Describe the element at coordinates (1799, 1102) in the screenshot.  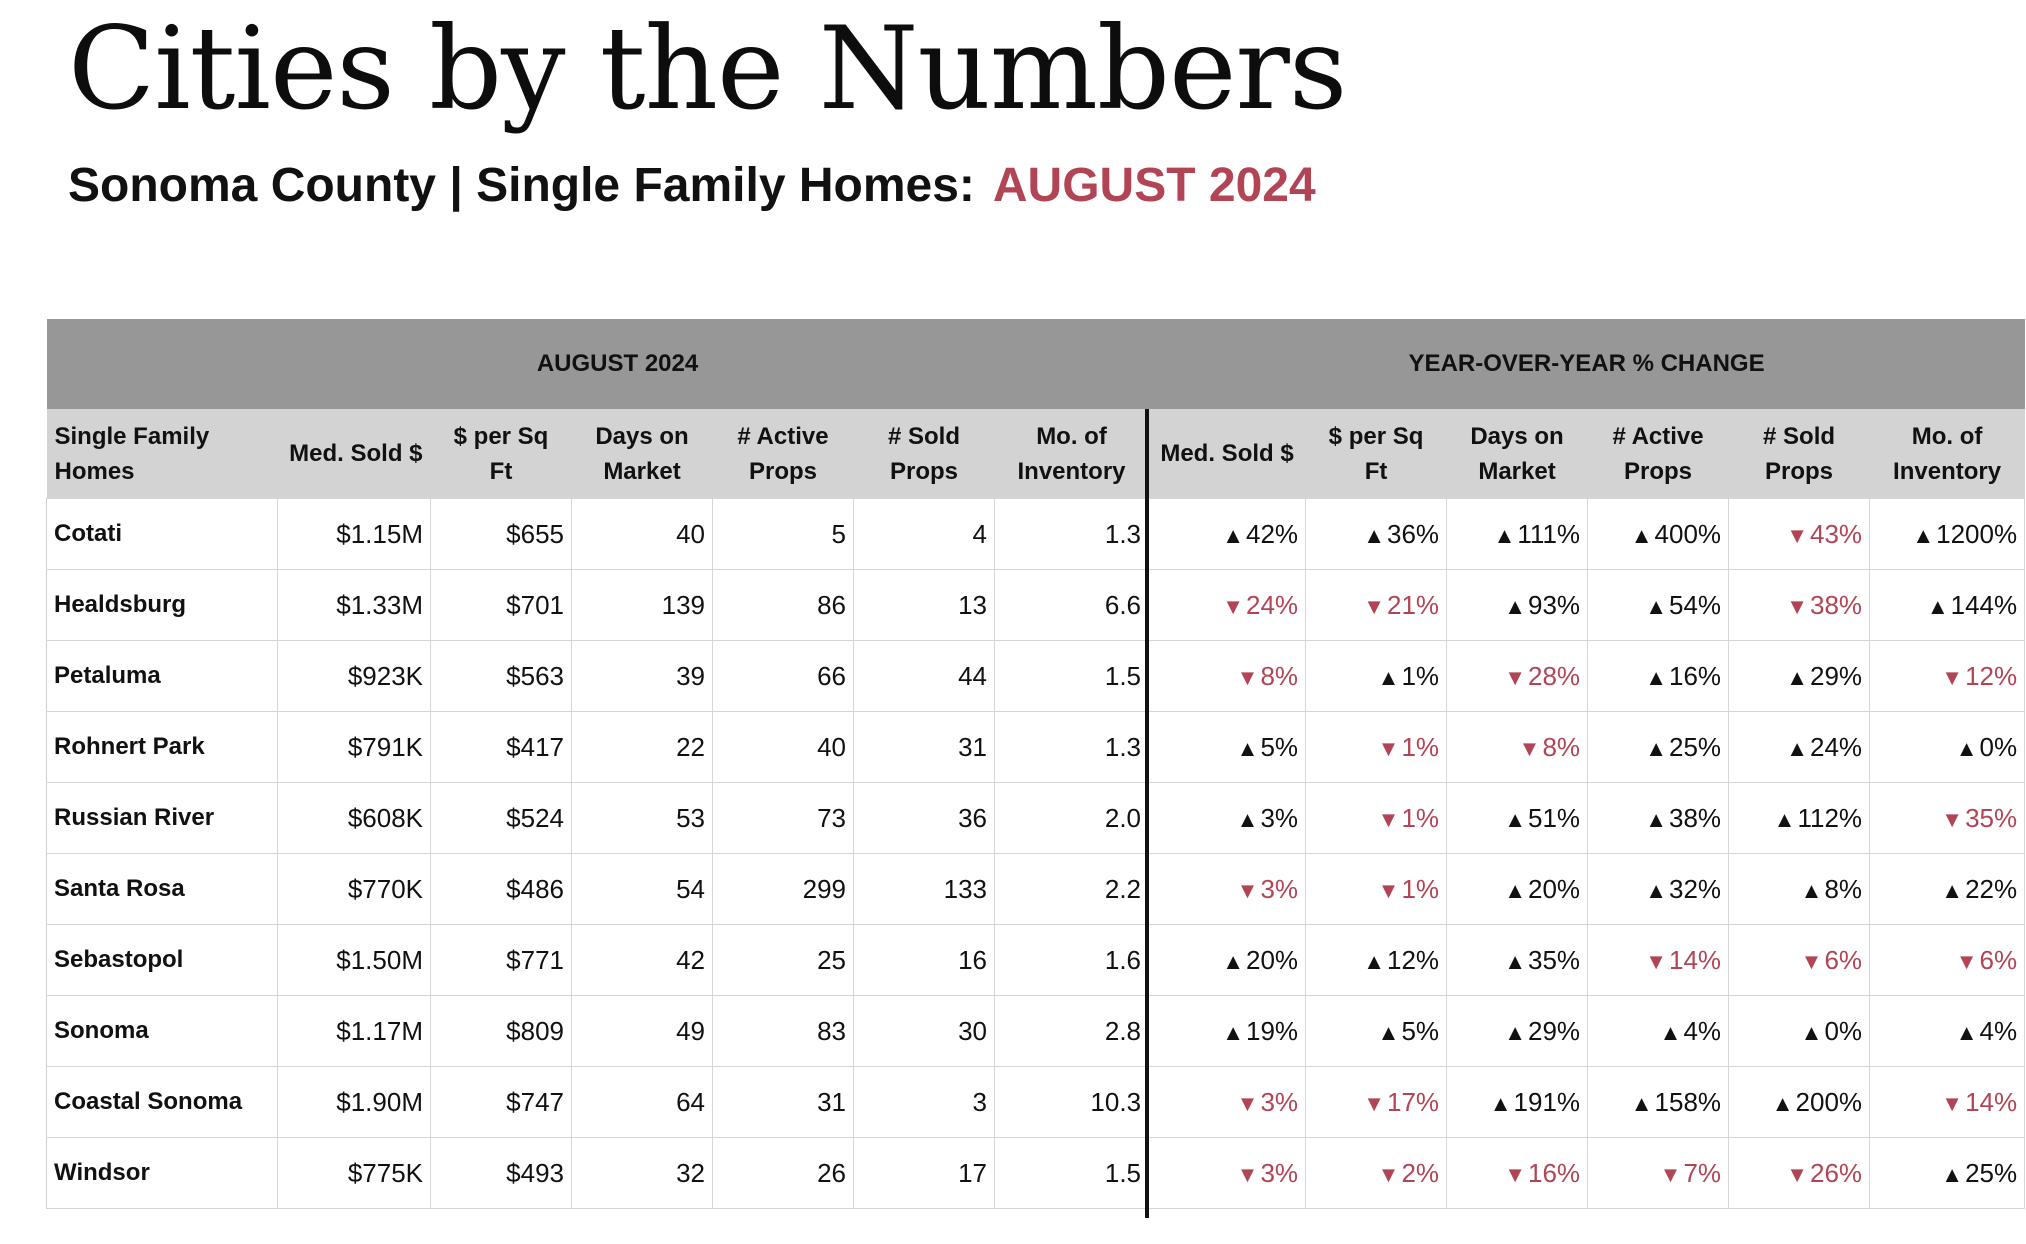
I see `cell-yoy-change: ▲200%` at that location.